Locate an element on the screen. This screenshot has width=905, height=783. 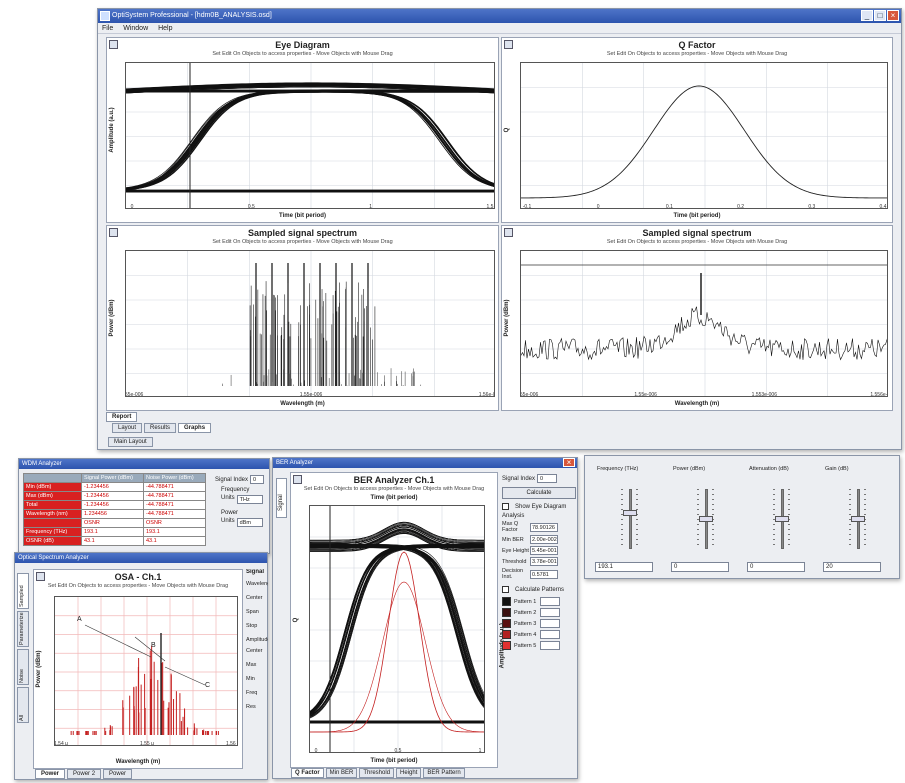
ber-result-value: 2.00e-002 is located at coordinates (544, 539).